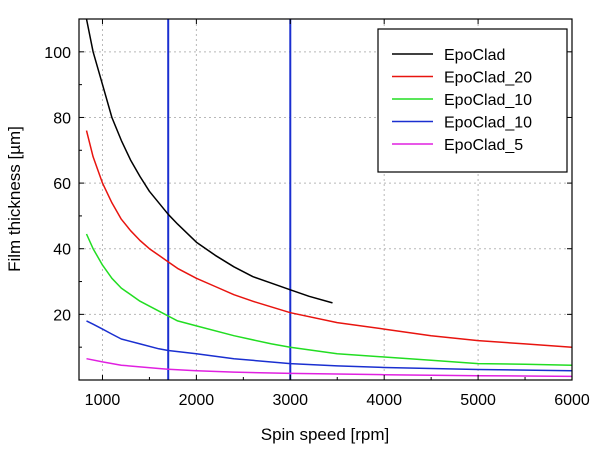 This screenshot has height=450, width=600. I want to click on y-axis-label: Film thickness [µm], so click(14, 199).